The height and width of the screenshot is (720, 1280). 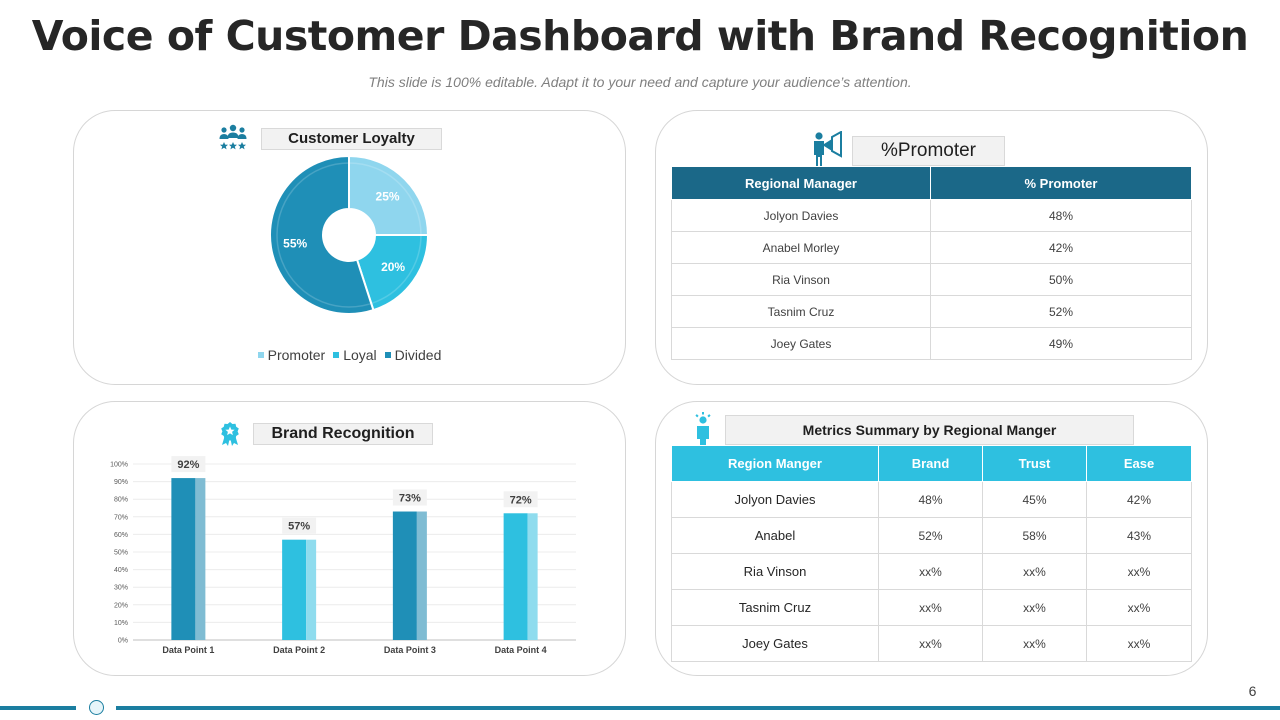 What do you see at coordinates (931, 247) in the screenshot?
I see `table-row: Anabel Morley 42%` at bounding box center [931, 247].